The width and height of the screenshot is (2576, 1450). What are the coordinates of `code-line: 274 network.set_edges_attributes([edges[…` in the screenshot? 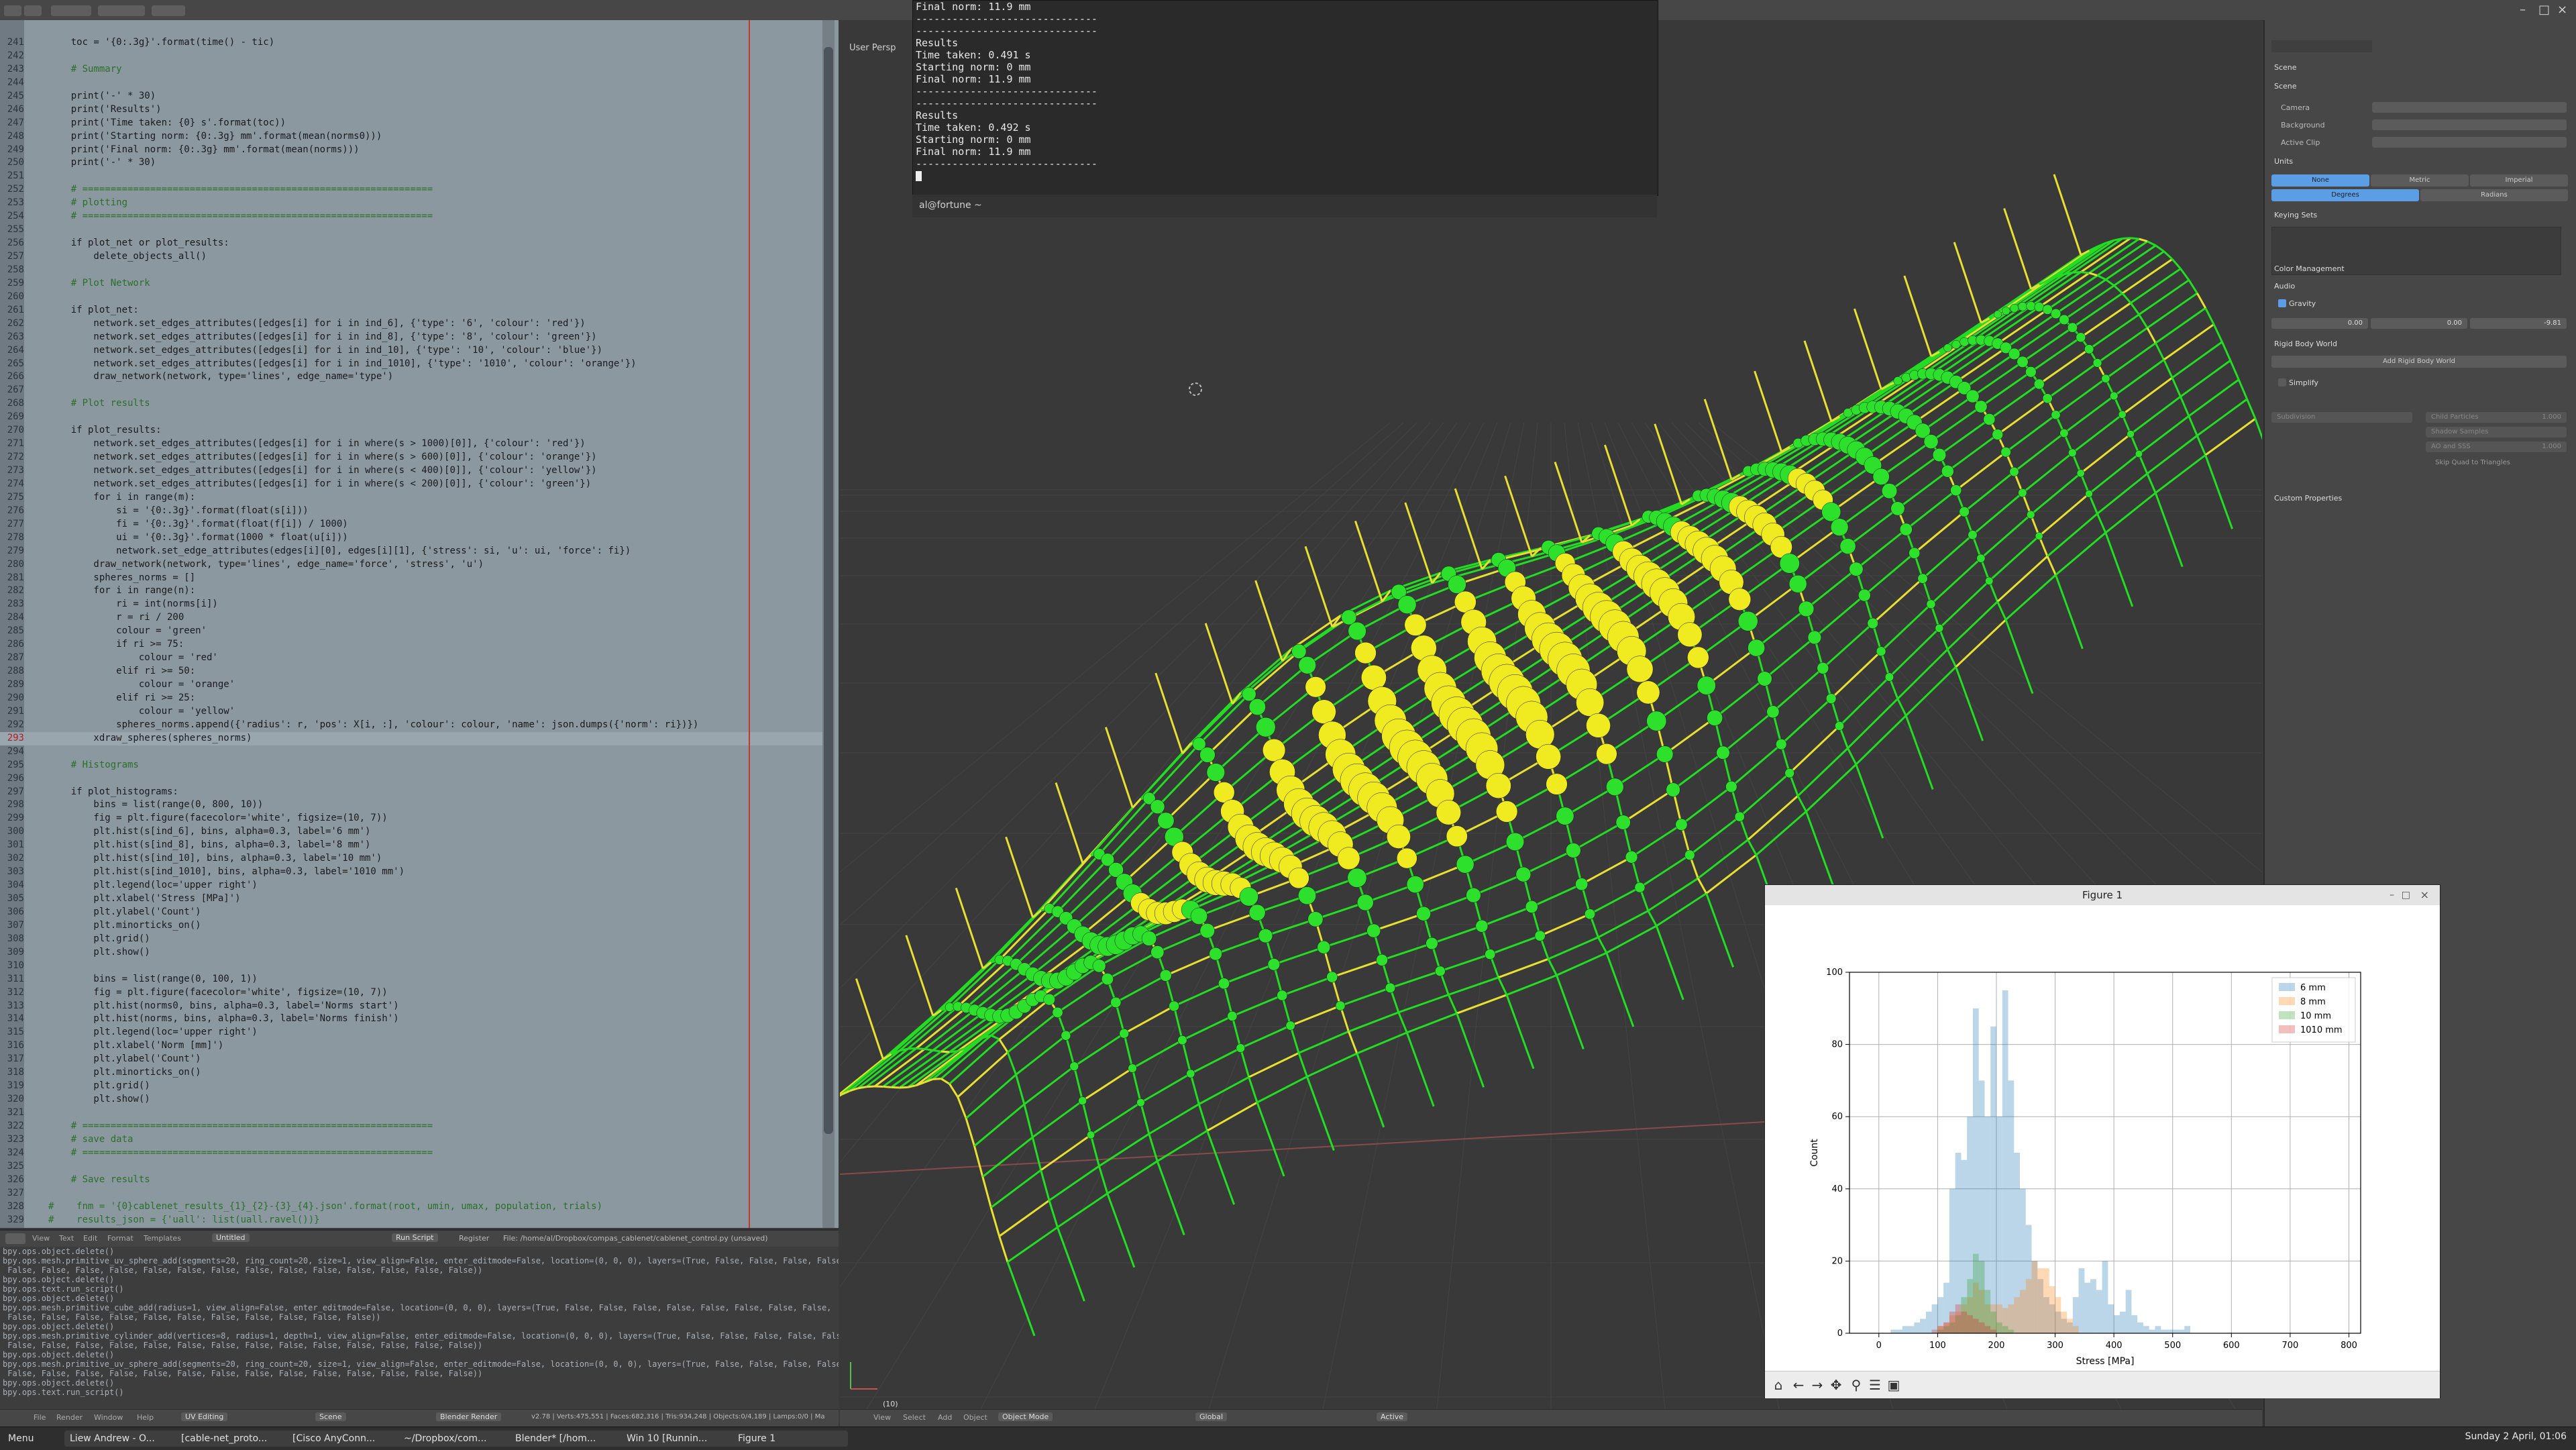 It's located at (416, 484).